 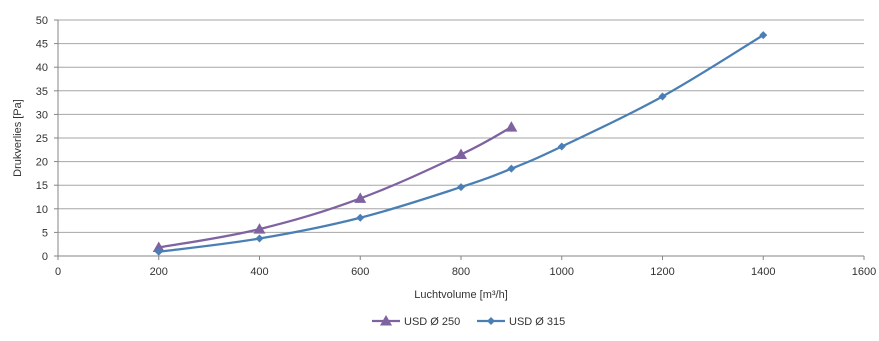 What do you see at coordinates (42, 45) in the screenshot?
I see `y-tick-label: 45` at bounding box center [42, 45].